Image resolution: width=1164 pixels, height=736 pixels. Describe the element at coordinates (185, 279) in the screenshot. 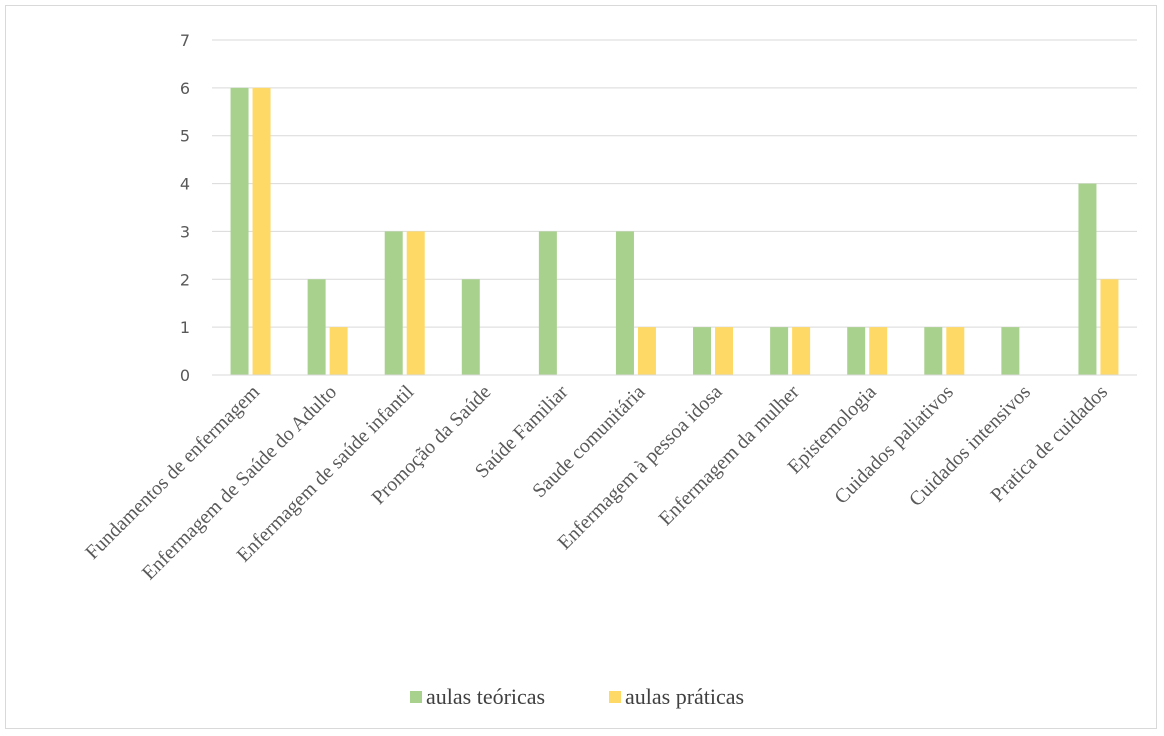

I see `y-tick-label: 2` at that location.